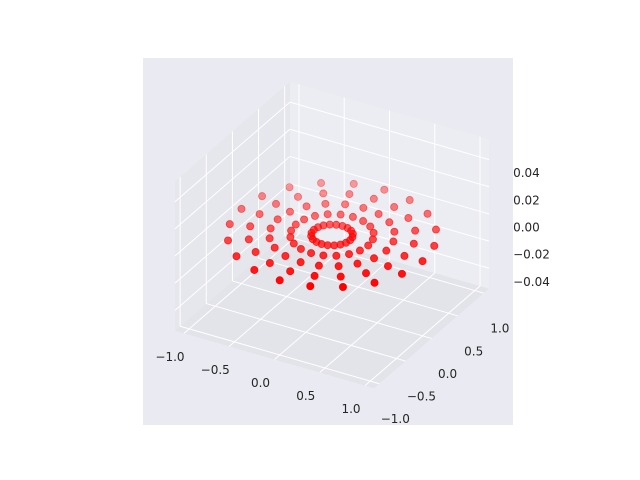 This screenshot has width=640, height=480. What do you see at coordinates (526, 200) in the screenshot?
I see `z-tick-label: 0.02` at bounding box center [526, 200].